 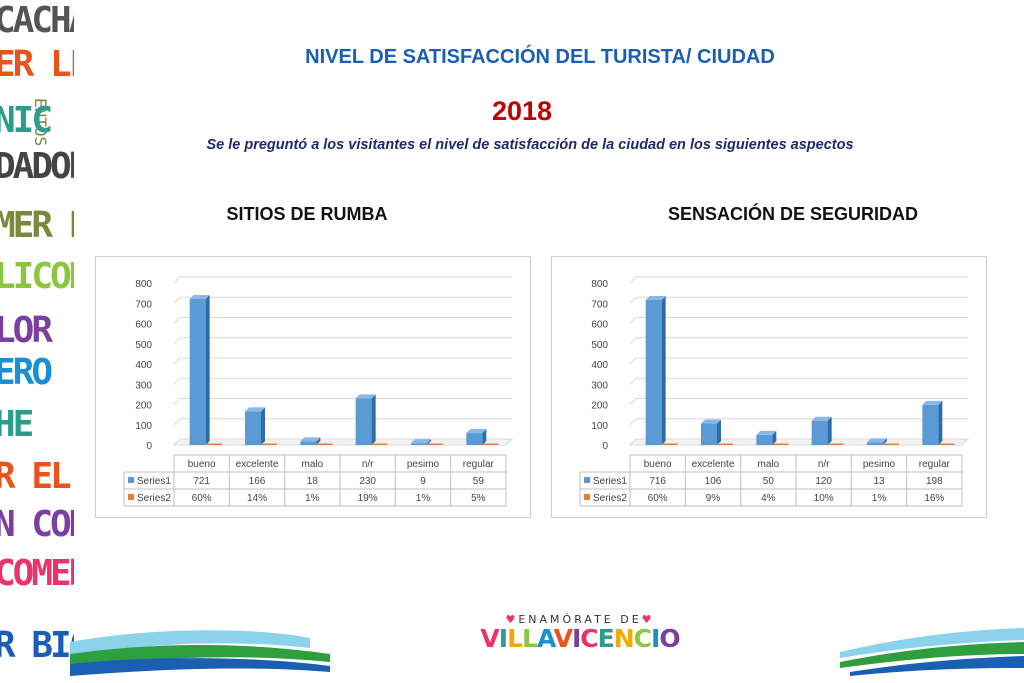 I want to click on data-label: 59, so click(x=479, y=481).